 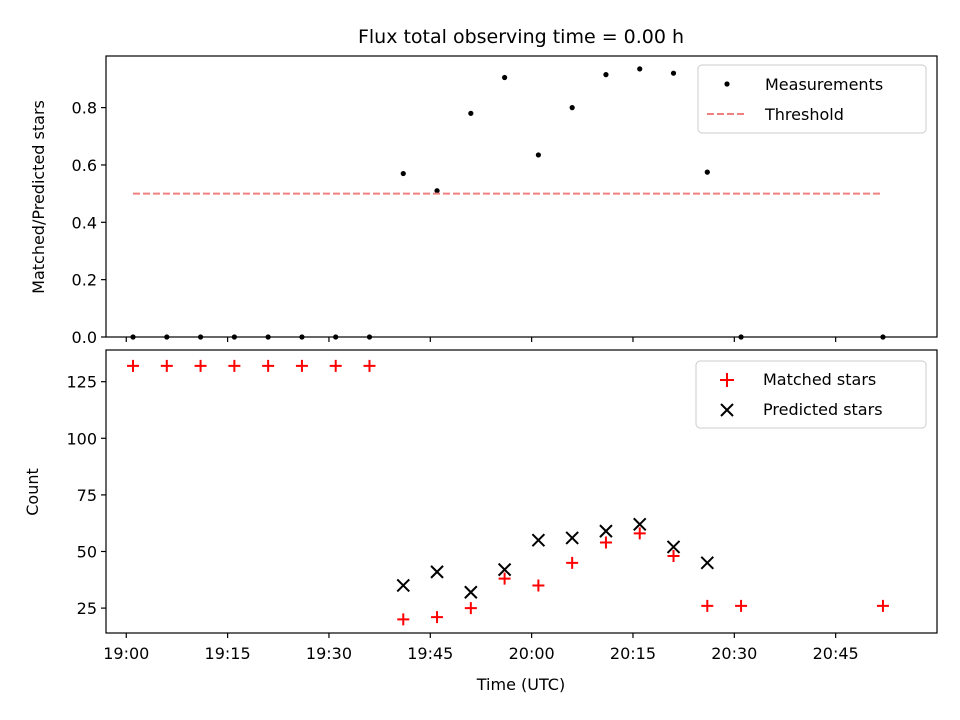 What do you see at coordinates (727, 410) in the screenshot?
I see `legend-marker-predicted-stars` at bounding box center [727, 410].